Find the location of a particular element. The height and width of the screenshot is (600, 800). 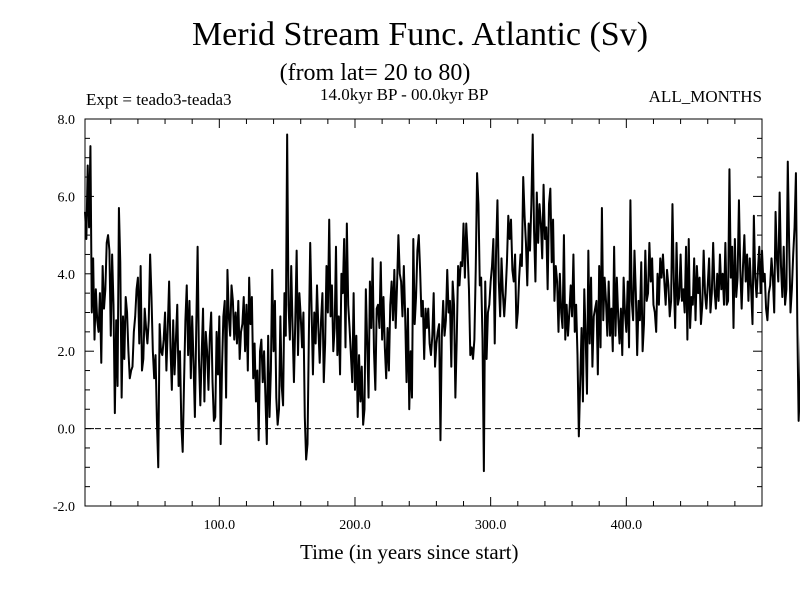

x-tick-label: 400.0 is located at coordinates (627, 525).